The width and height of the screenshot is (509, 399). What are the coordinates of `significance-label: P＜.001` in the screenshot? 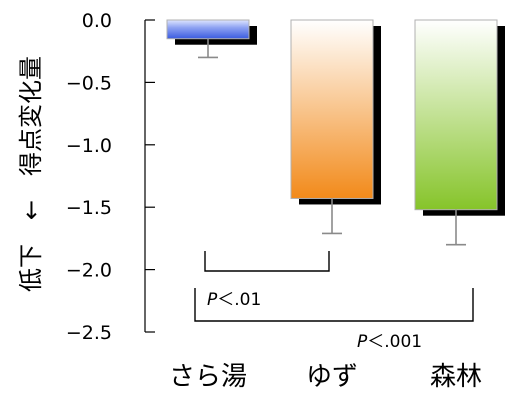 It's located at (389, 342).